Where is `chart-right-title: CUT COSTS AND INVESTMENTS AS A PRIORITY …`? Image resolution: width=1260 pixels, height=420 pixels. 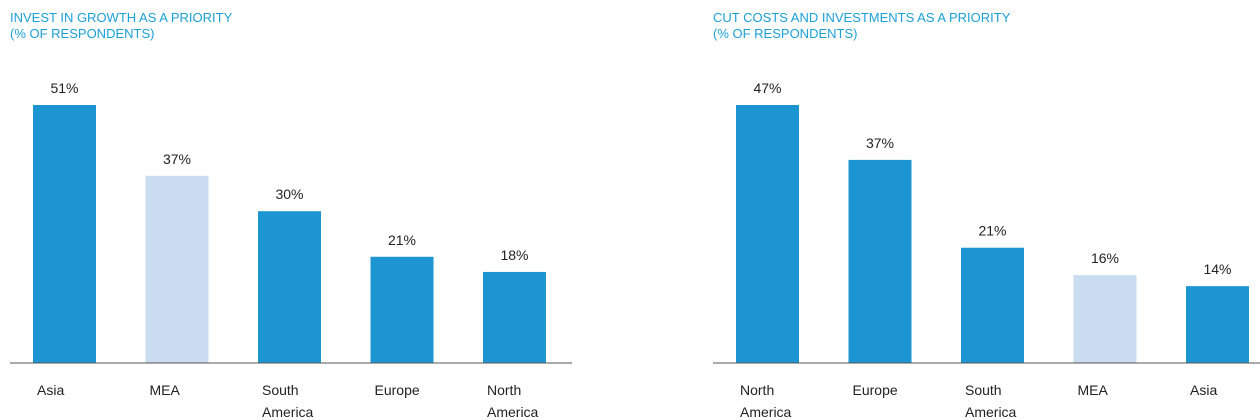 chart-right-title: CUT COSTS AND INVESTMENTS AS A PRIORITY … is located at coordinates (861, 26).